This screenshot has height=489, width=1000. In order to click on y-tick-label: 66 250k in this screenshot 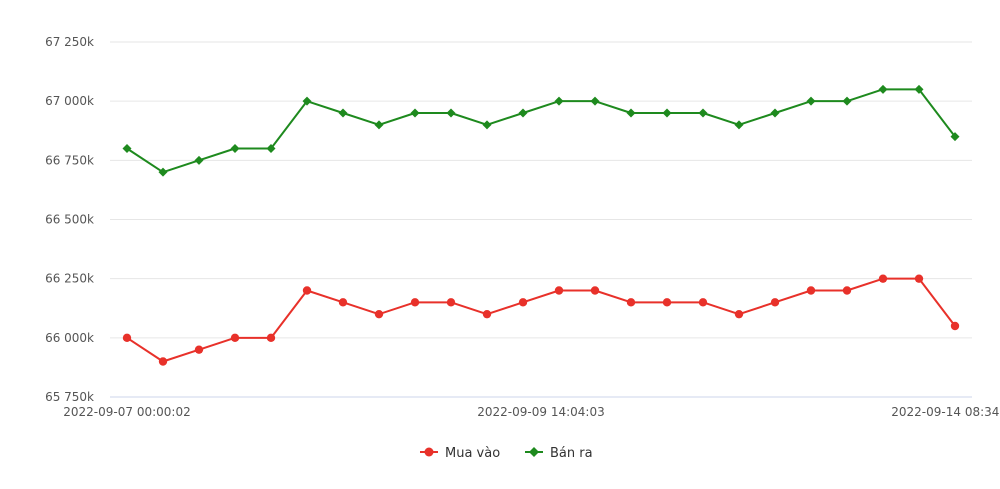, I will do `click(69, 279)`.